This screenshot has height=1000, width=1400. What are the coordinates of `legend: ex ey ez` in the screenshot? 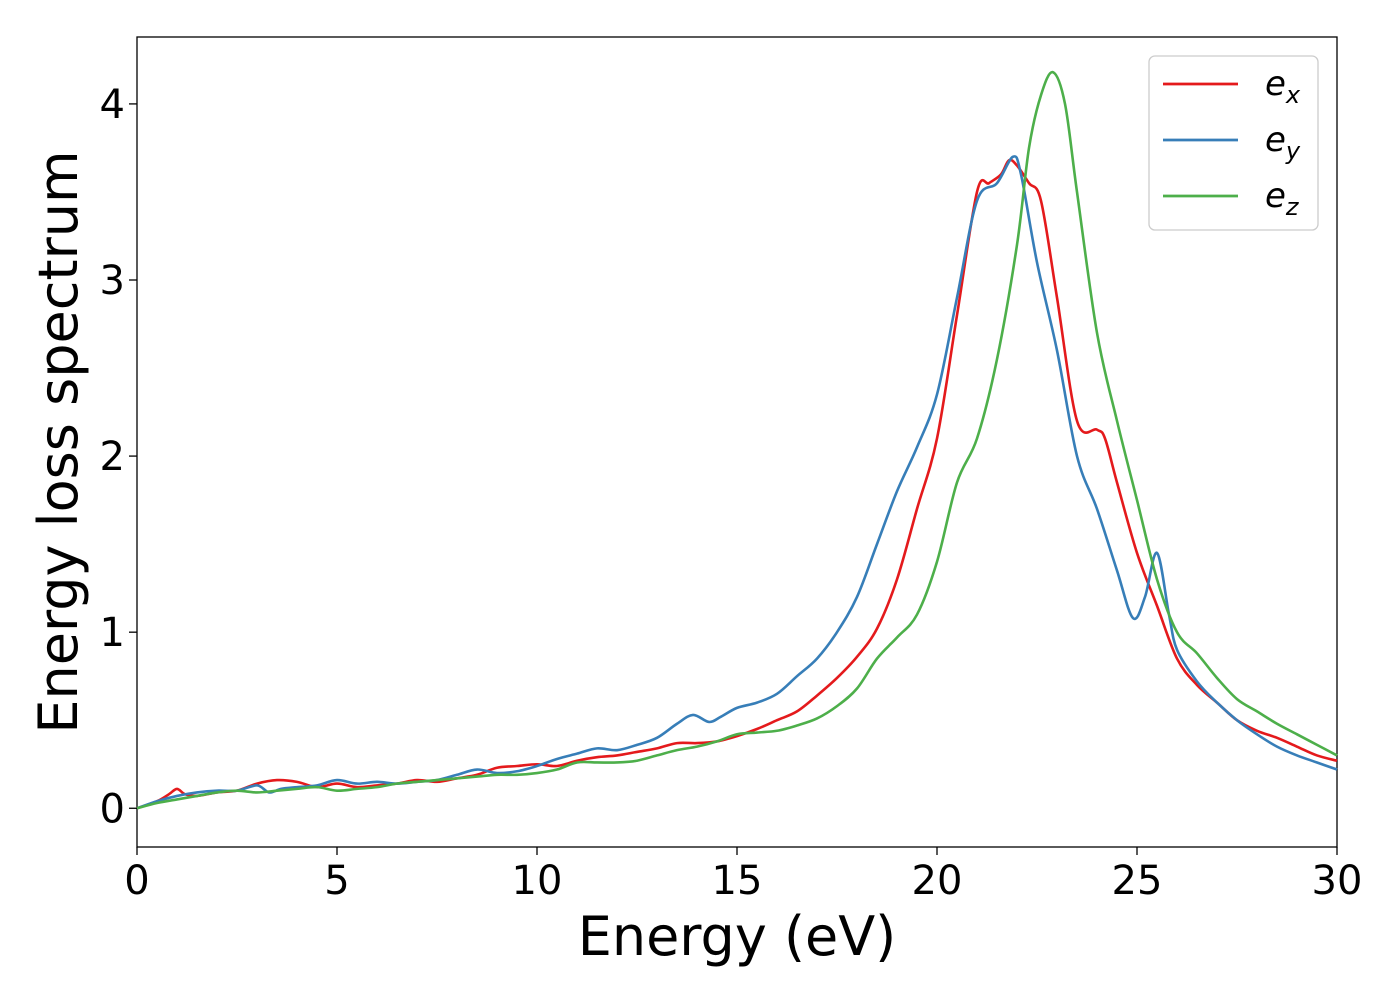 It's located at (1233, 143).